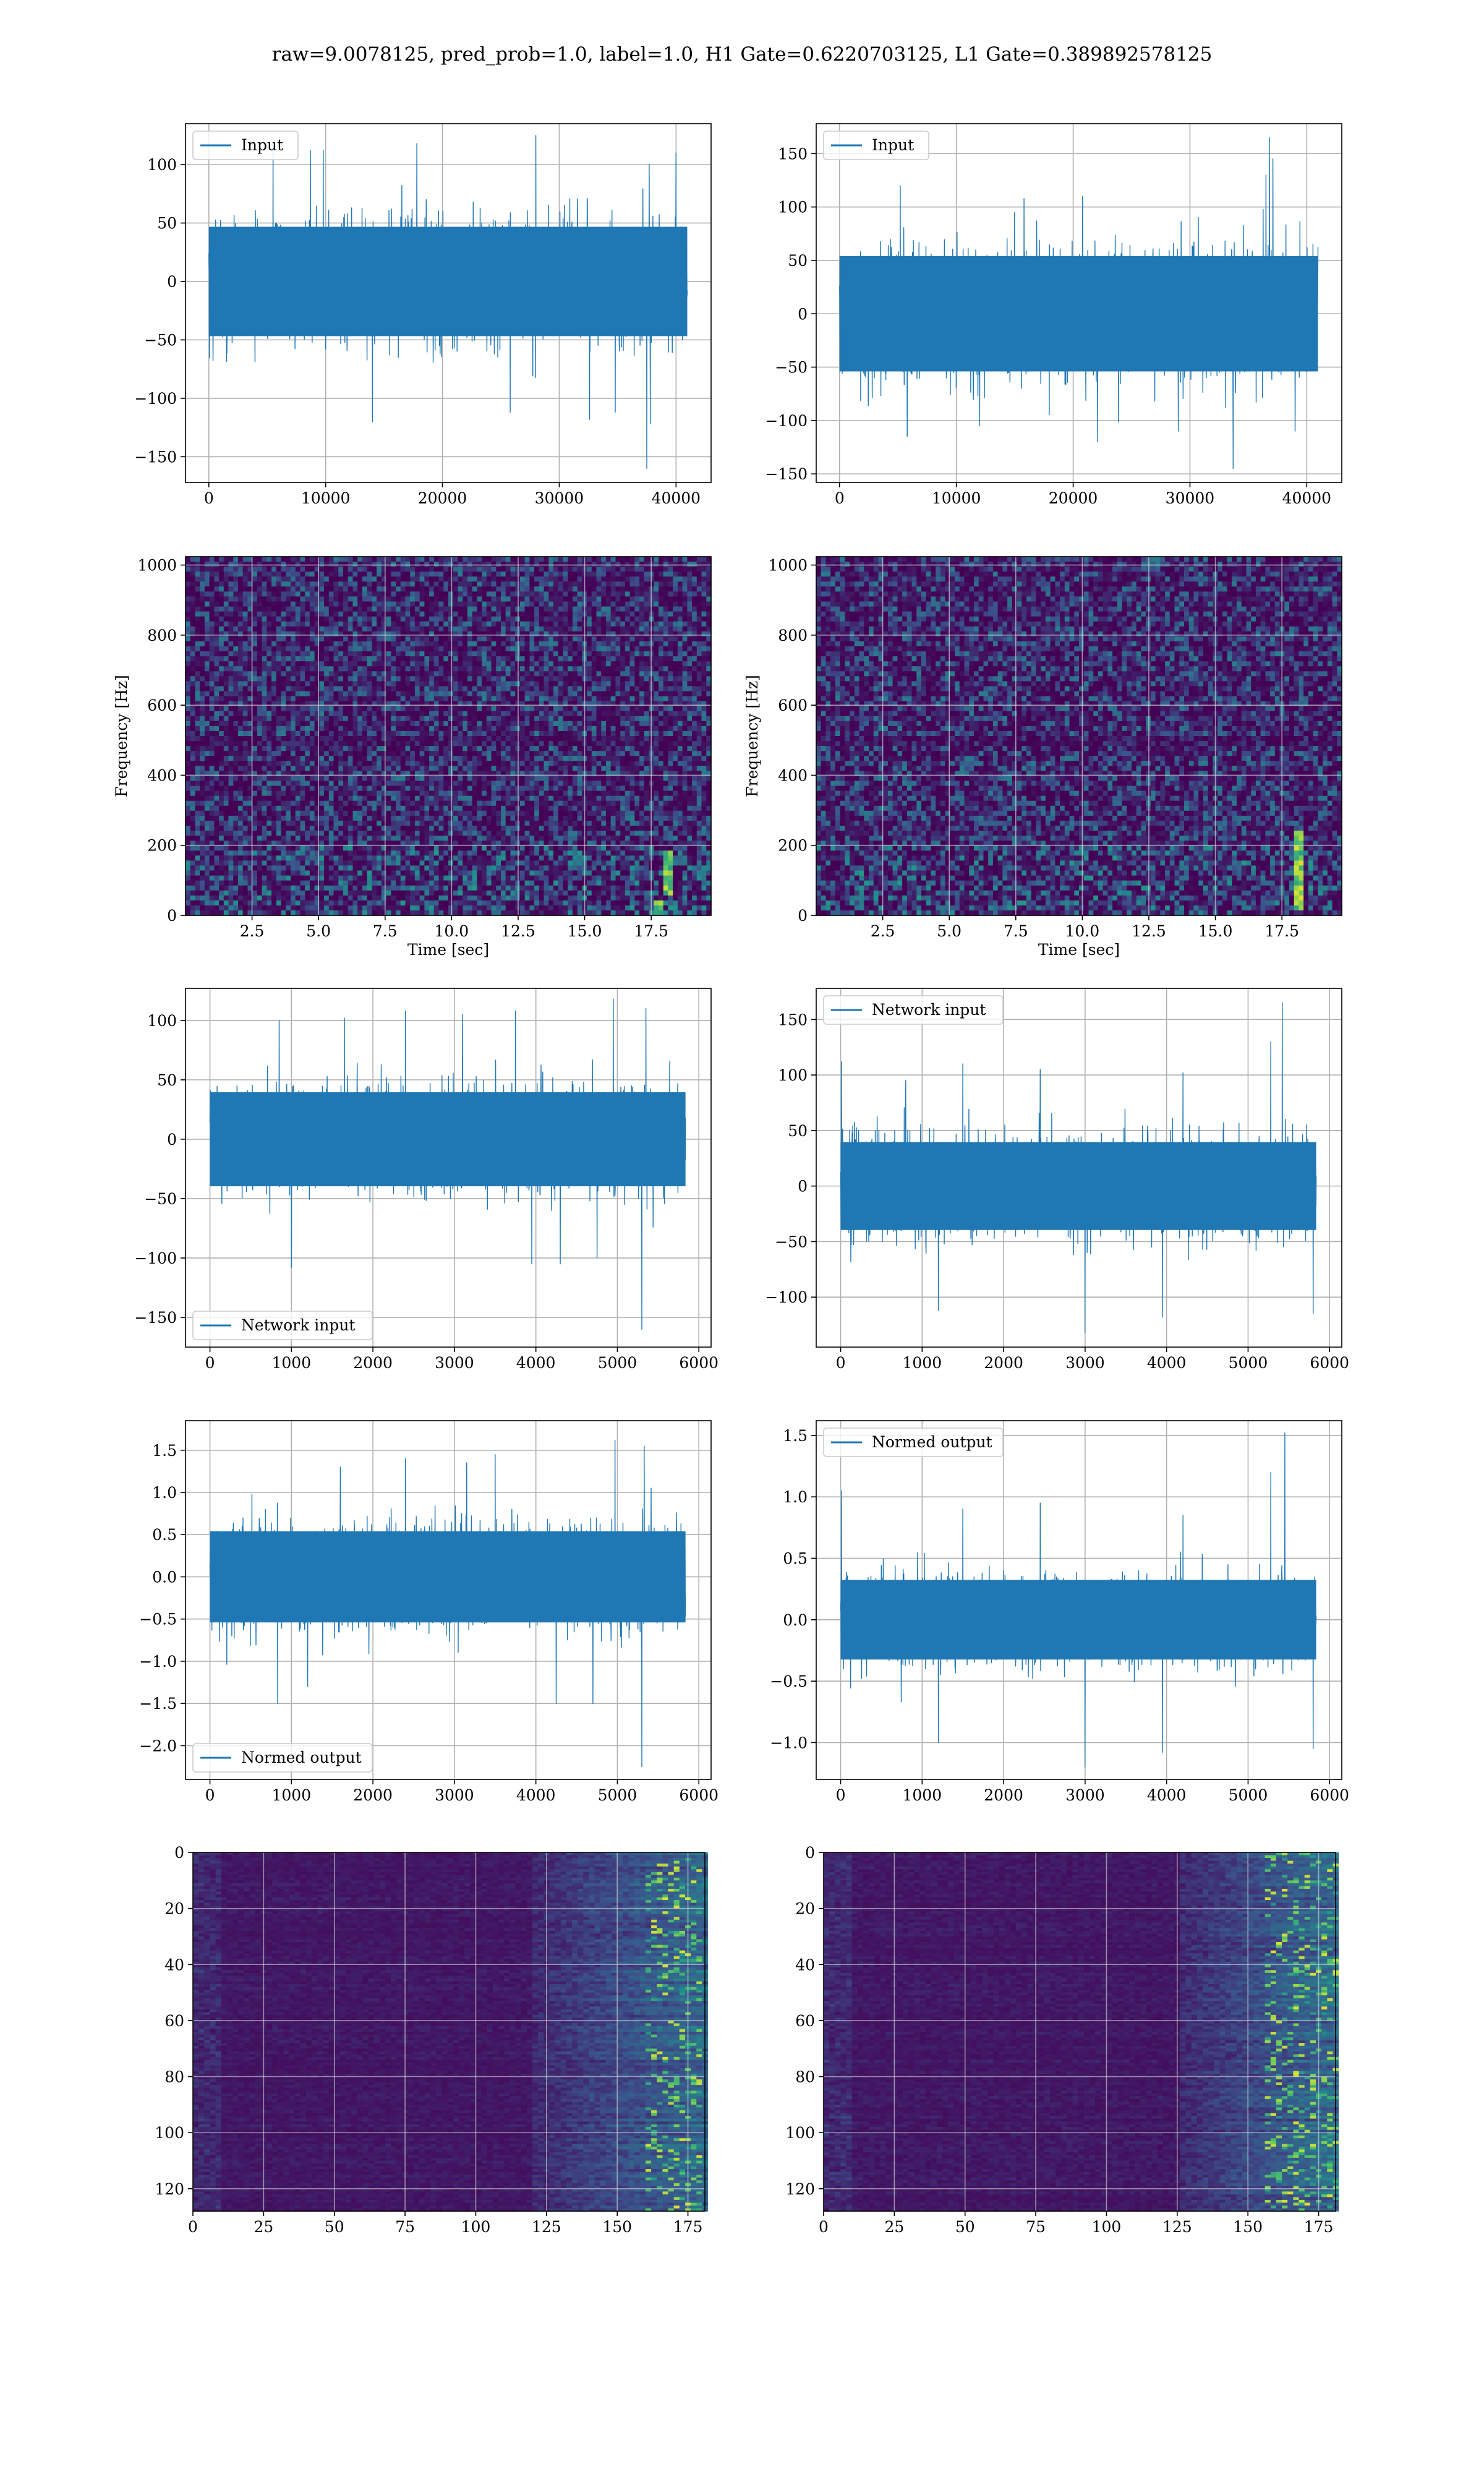 Image resolution: width=1484 pixels, height=2474 pixels. Describe the element at coordinates (793, 154) in the screenshot. I see `y-tick-label: 150` at that location.